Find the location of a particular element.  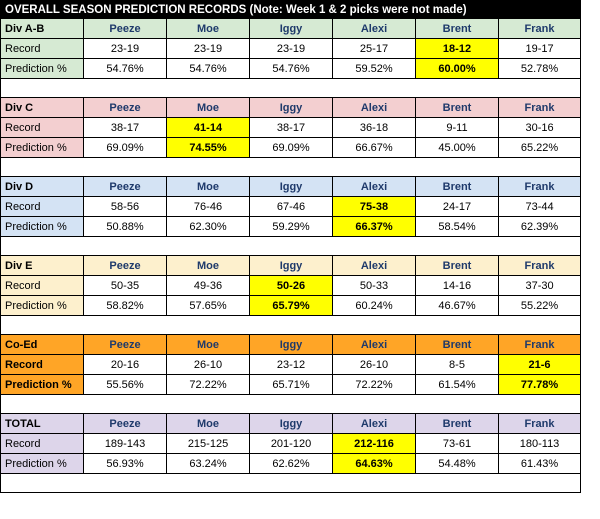

cell: 189-143 is located at coordinates (125, 443).